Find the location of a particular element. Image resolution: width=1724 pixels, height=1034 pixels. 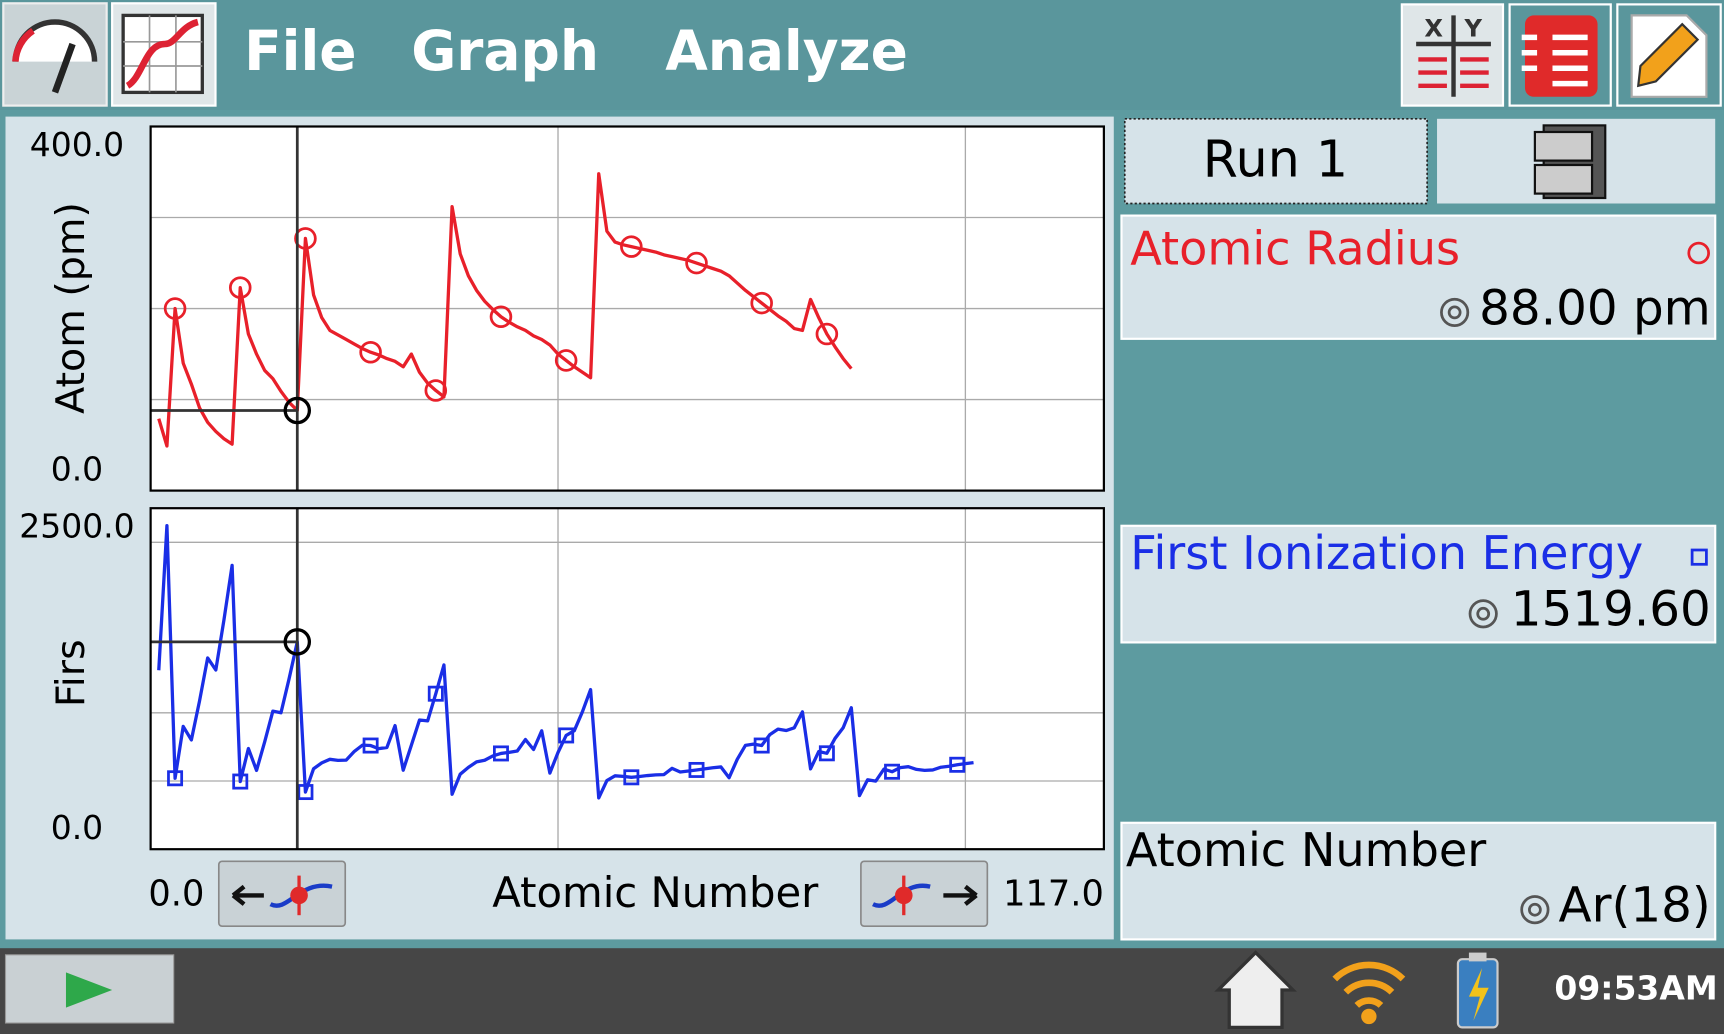

scroll-right-button is located at coordinates (924, 894).